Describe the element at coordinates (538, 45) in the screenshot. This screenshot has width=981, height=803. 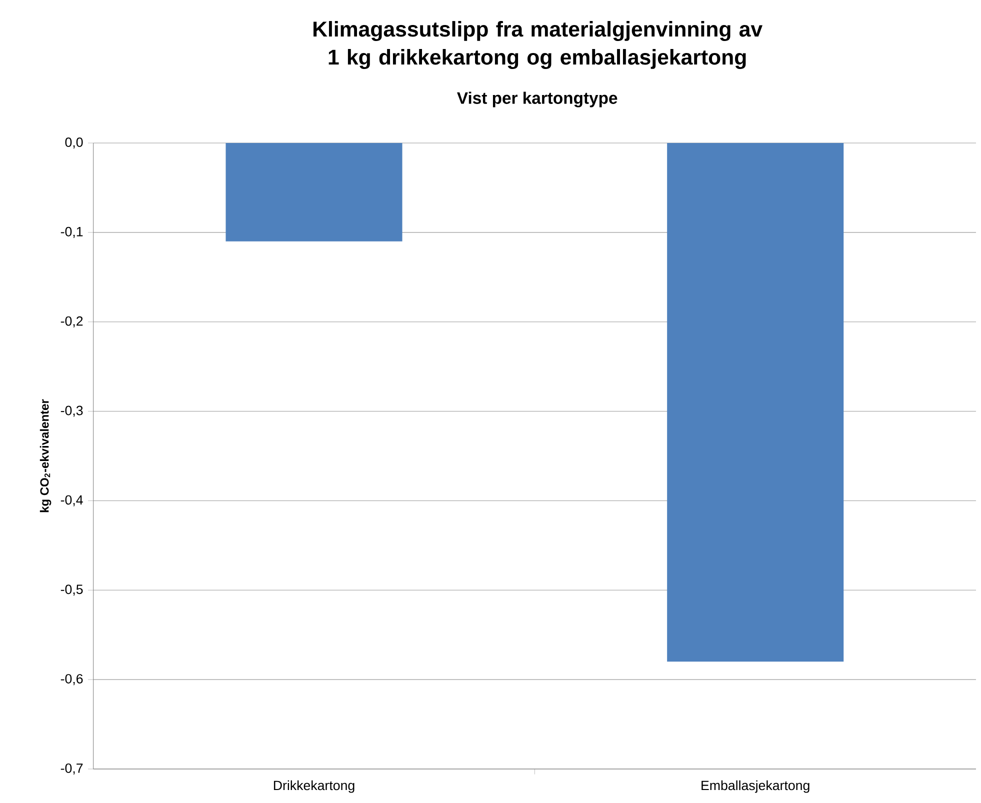
I see `chart-title: Klimagassutslipp fra materialgjenvinning av 1 kg drikkekartong og emballasjekartong` at that location.